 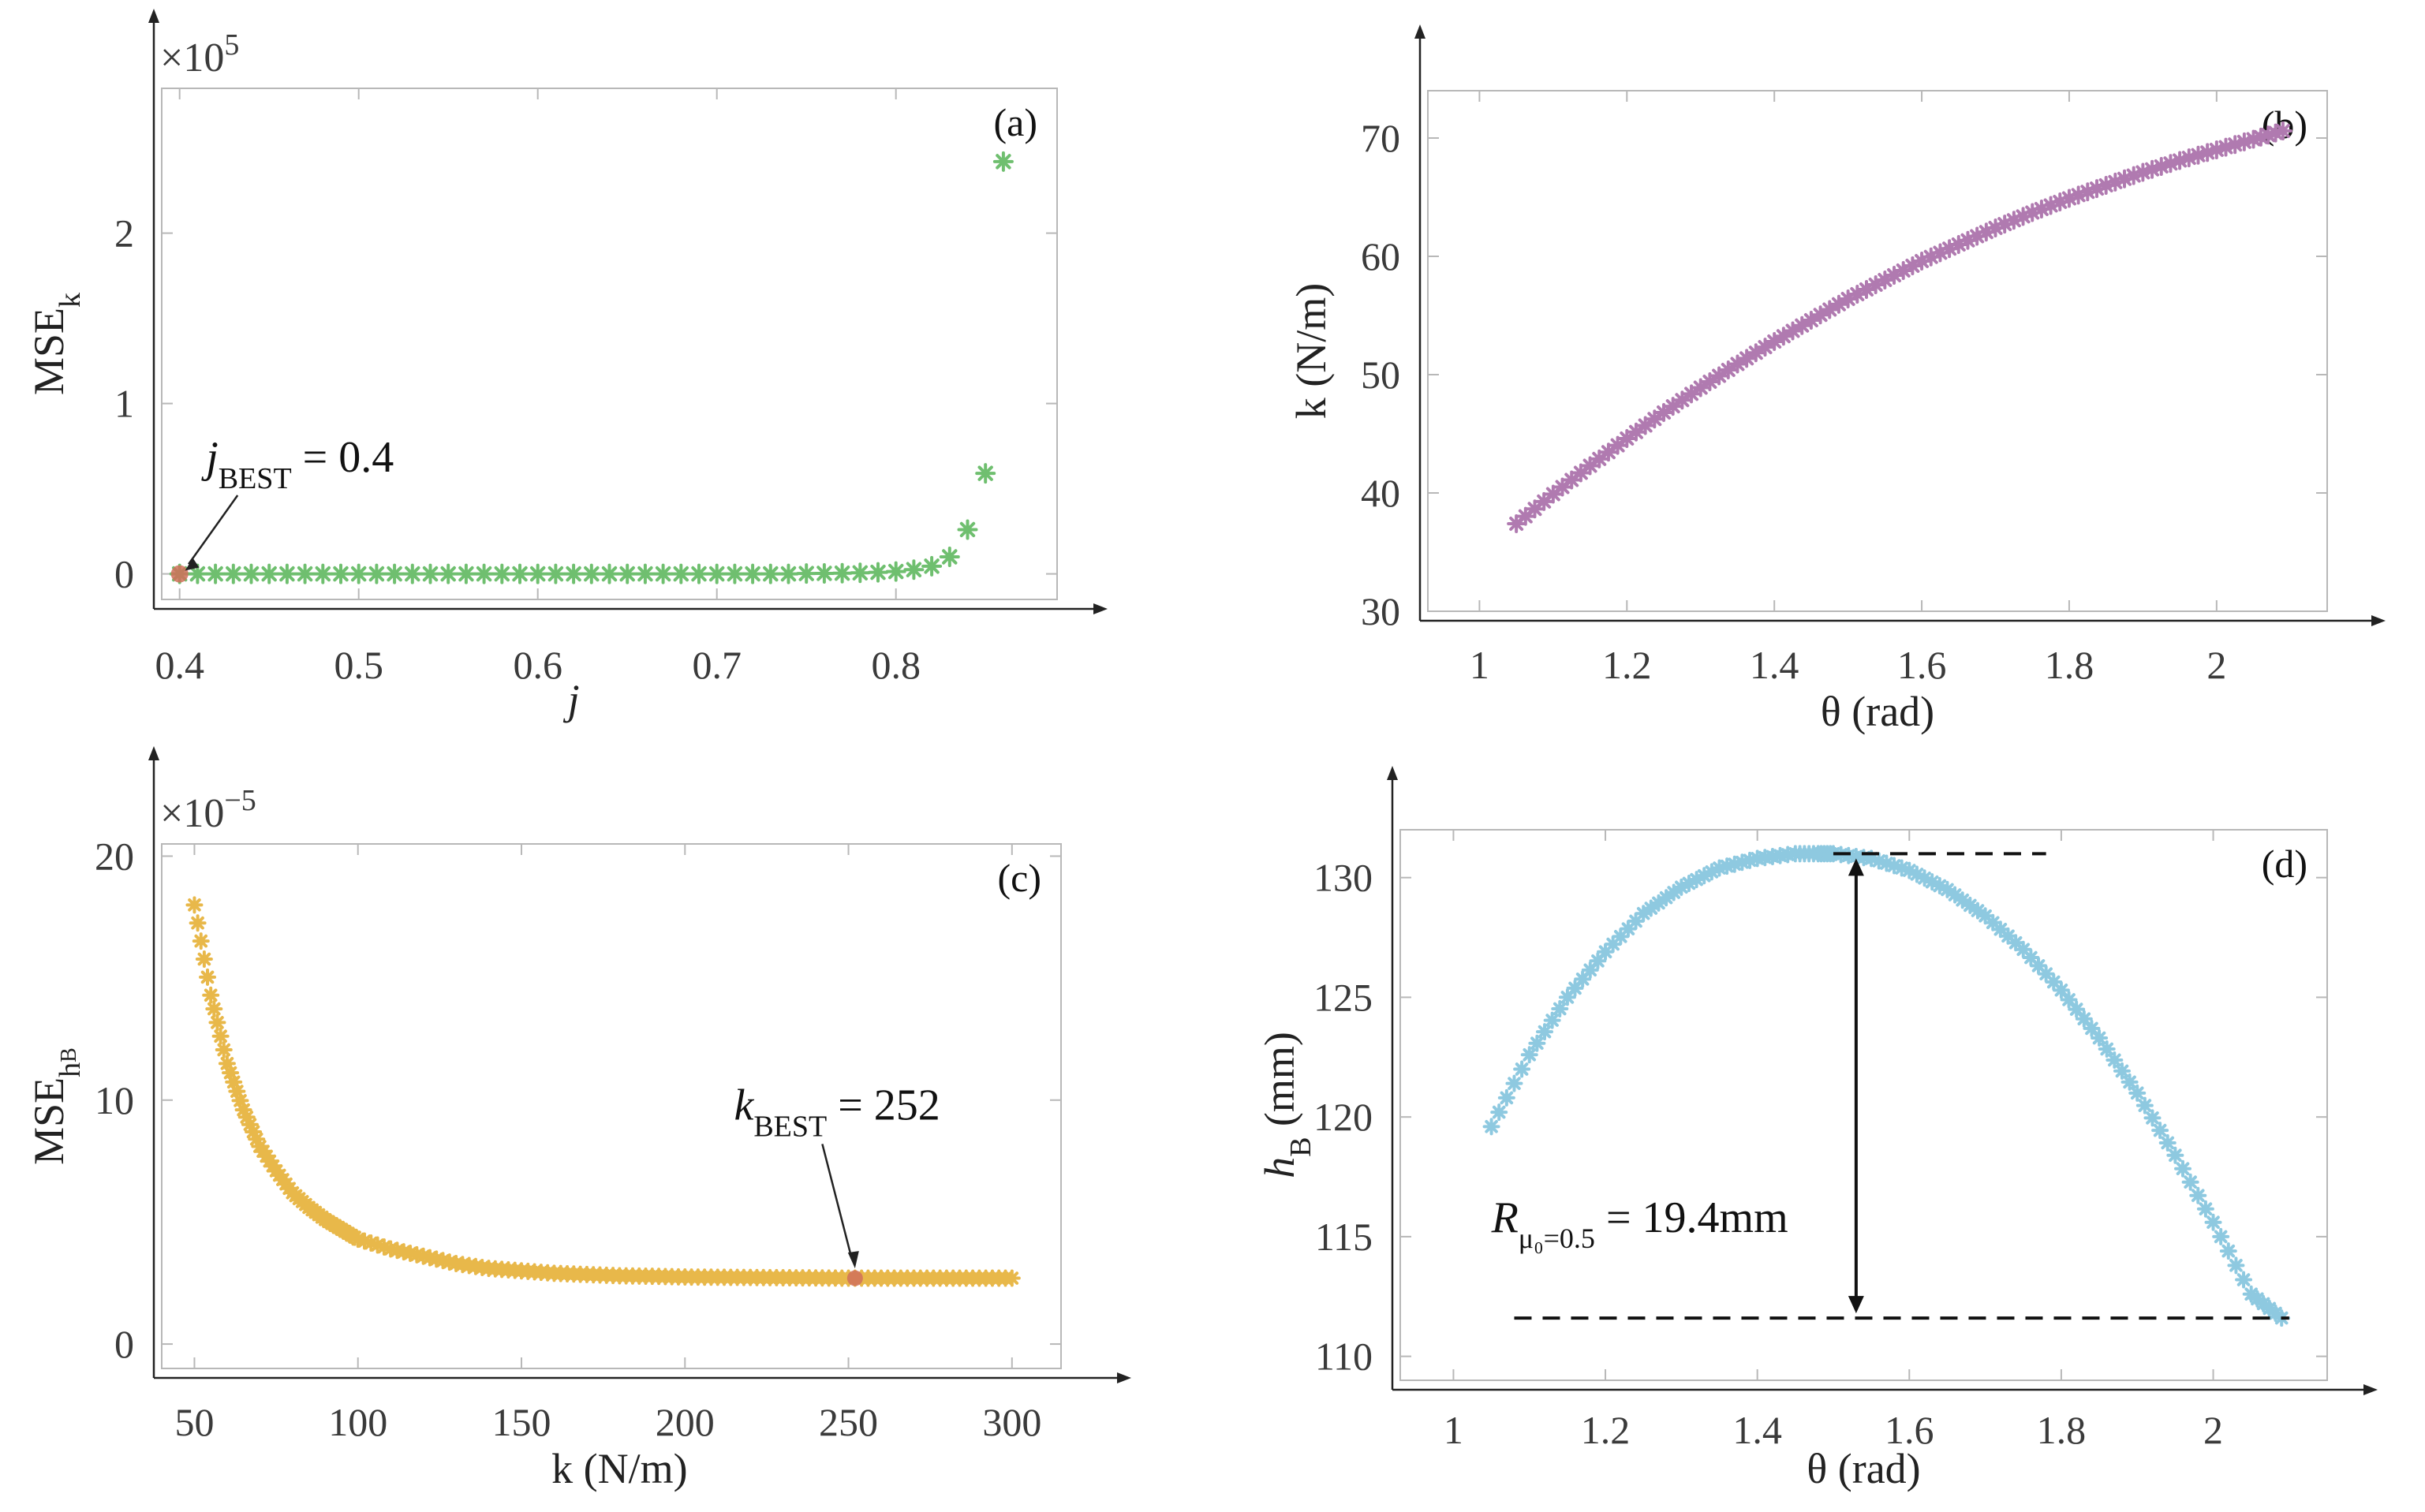 What do you see at coordinates (124, 233) in the screenshot?
I see `y-tick-label: 2` at bounding box center [124, 233].